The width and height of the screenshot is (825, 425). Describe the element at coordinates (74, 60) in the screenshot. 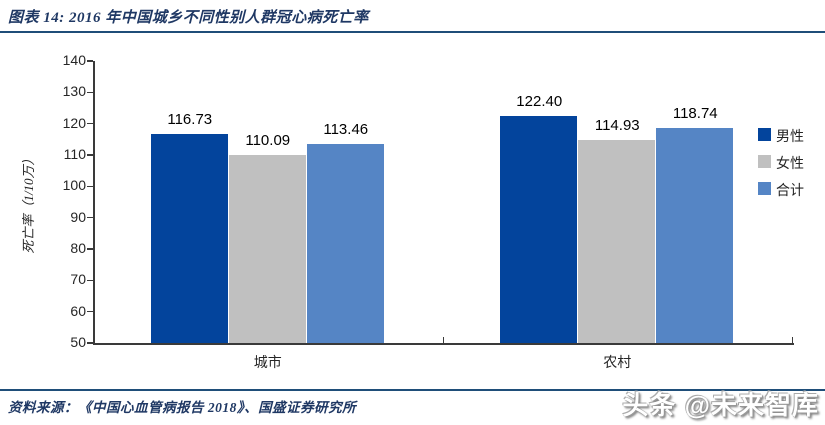

I see `y-tick-label: 140` at that location.